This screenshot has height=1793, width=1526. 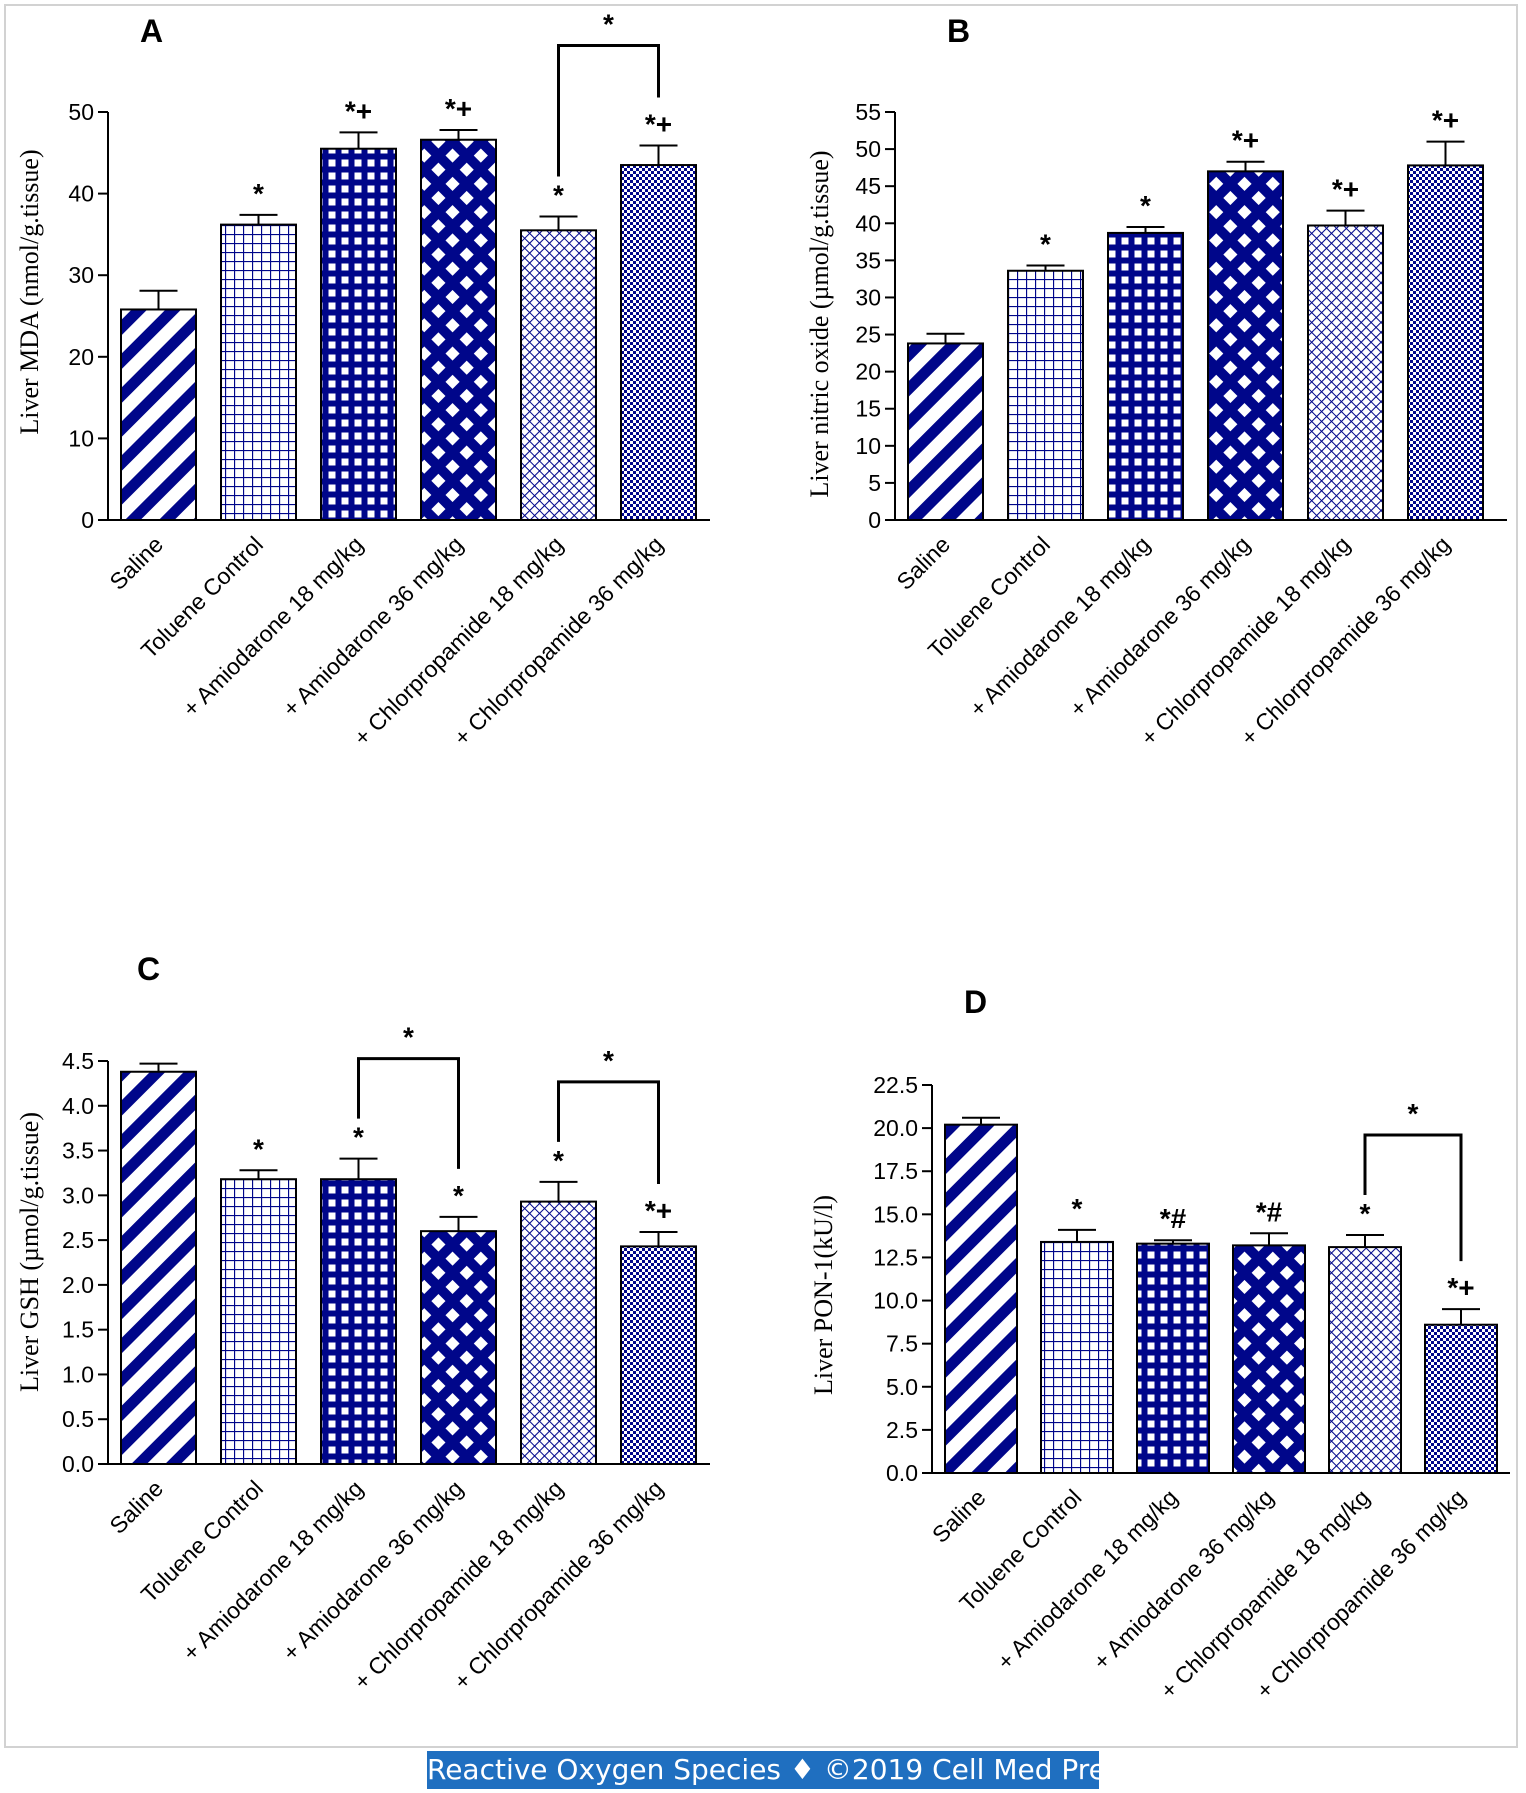 I want to click on y-tick-label: 2.0, so click(x=78, y=1285).